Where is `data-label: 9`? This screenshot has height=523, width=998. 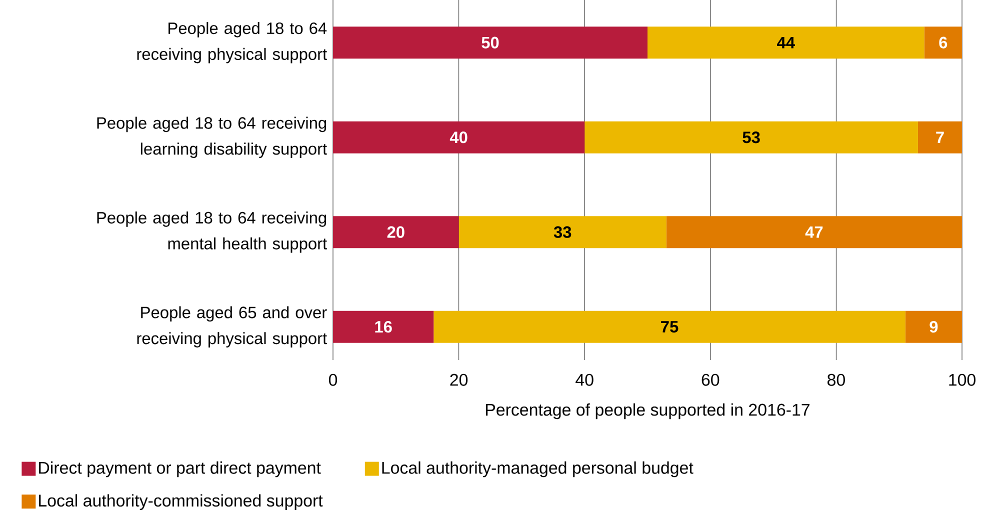
data-label: 9 is located at coordinates (934, 327).